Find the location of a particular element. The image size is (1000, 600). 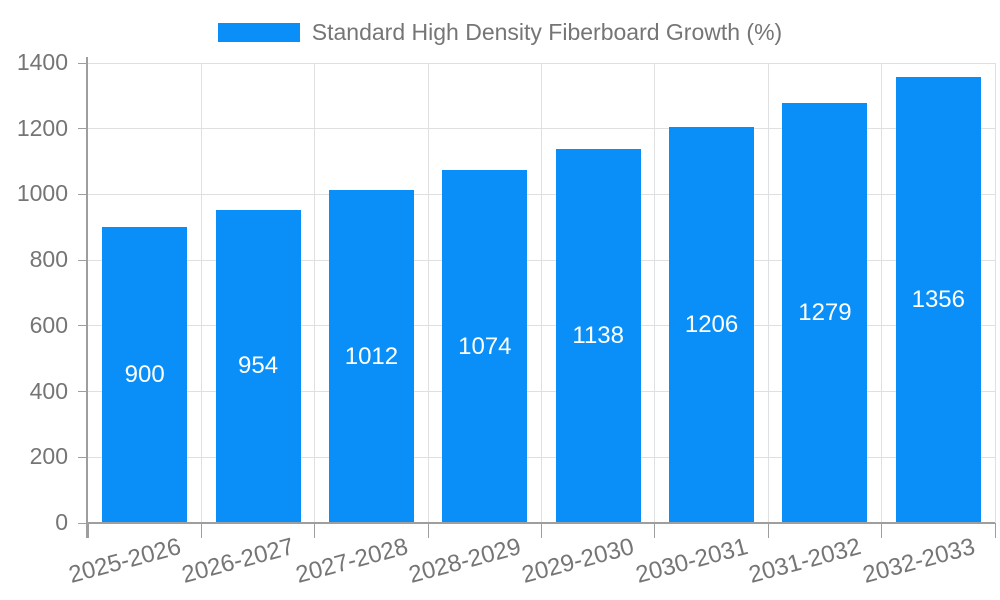

x-tick-label: 2028-2029 is located at coordinates (464, 561).